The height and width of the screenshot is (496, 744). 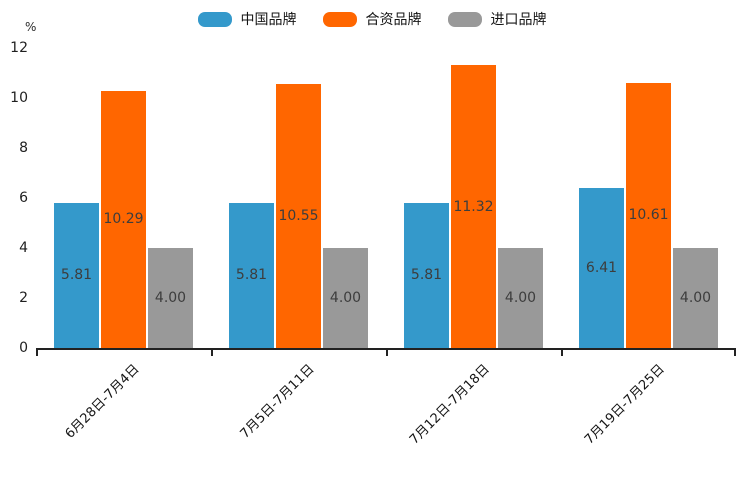 What do you see at coordinates (23, 198) in the screenshot?
I see `y-tick-label: 6` at bounding box center [23, 198].